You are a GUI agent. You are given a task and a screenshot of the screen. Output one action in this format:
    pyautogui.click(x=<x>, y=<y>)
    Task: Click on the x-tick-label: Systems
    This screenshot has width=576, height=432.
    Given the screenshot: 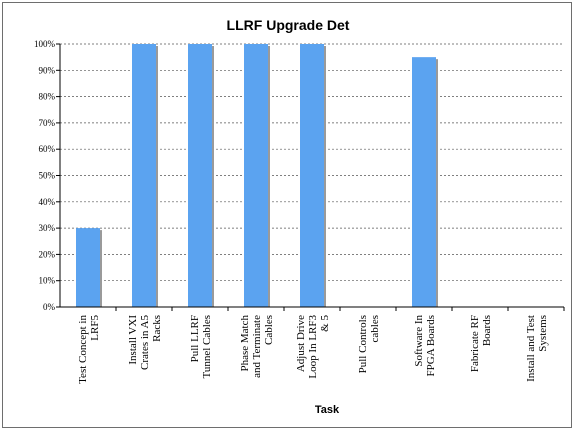 What is the action you would take?
    pyautogui.click(x=543, y=333)
    